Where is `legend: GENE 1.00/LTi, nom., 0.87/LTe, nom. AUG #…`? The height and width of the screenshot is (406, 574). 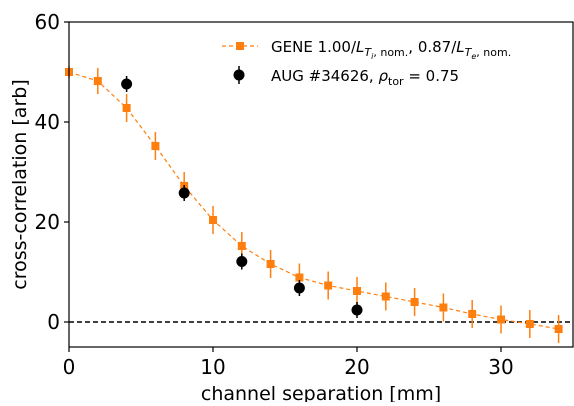 legend: GENE 1.00/LTi, nom., 0.87/LTe, nom. AUG #… is located at coordinates (366, 63).